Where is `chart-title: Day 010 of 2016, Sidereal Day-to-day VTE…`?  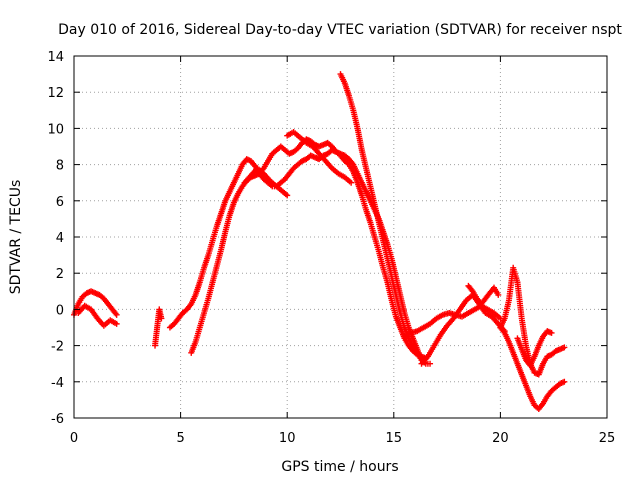 chart-title: Day 010 of 2016, Sidereal Day-to-day VTE… is located at coordinates (340, 30).